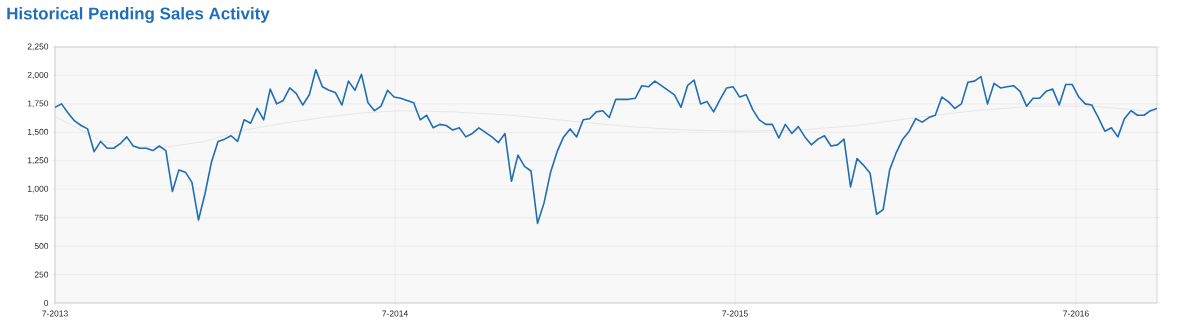  Describe the element at coordinates (38, 132) in the screenshot. I see `y-tick-label: 1,500` at that location.